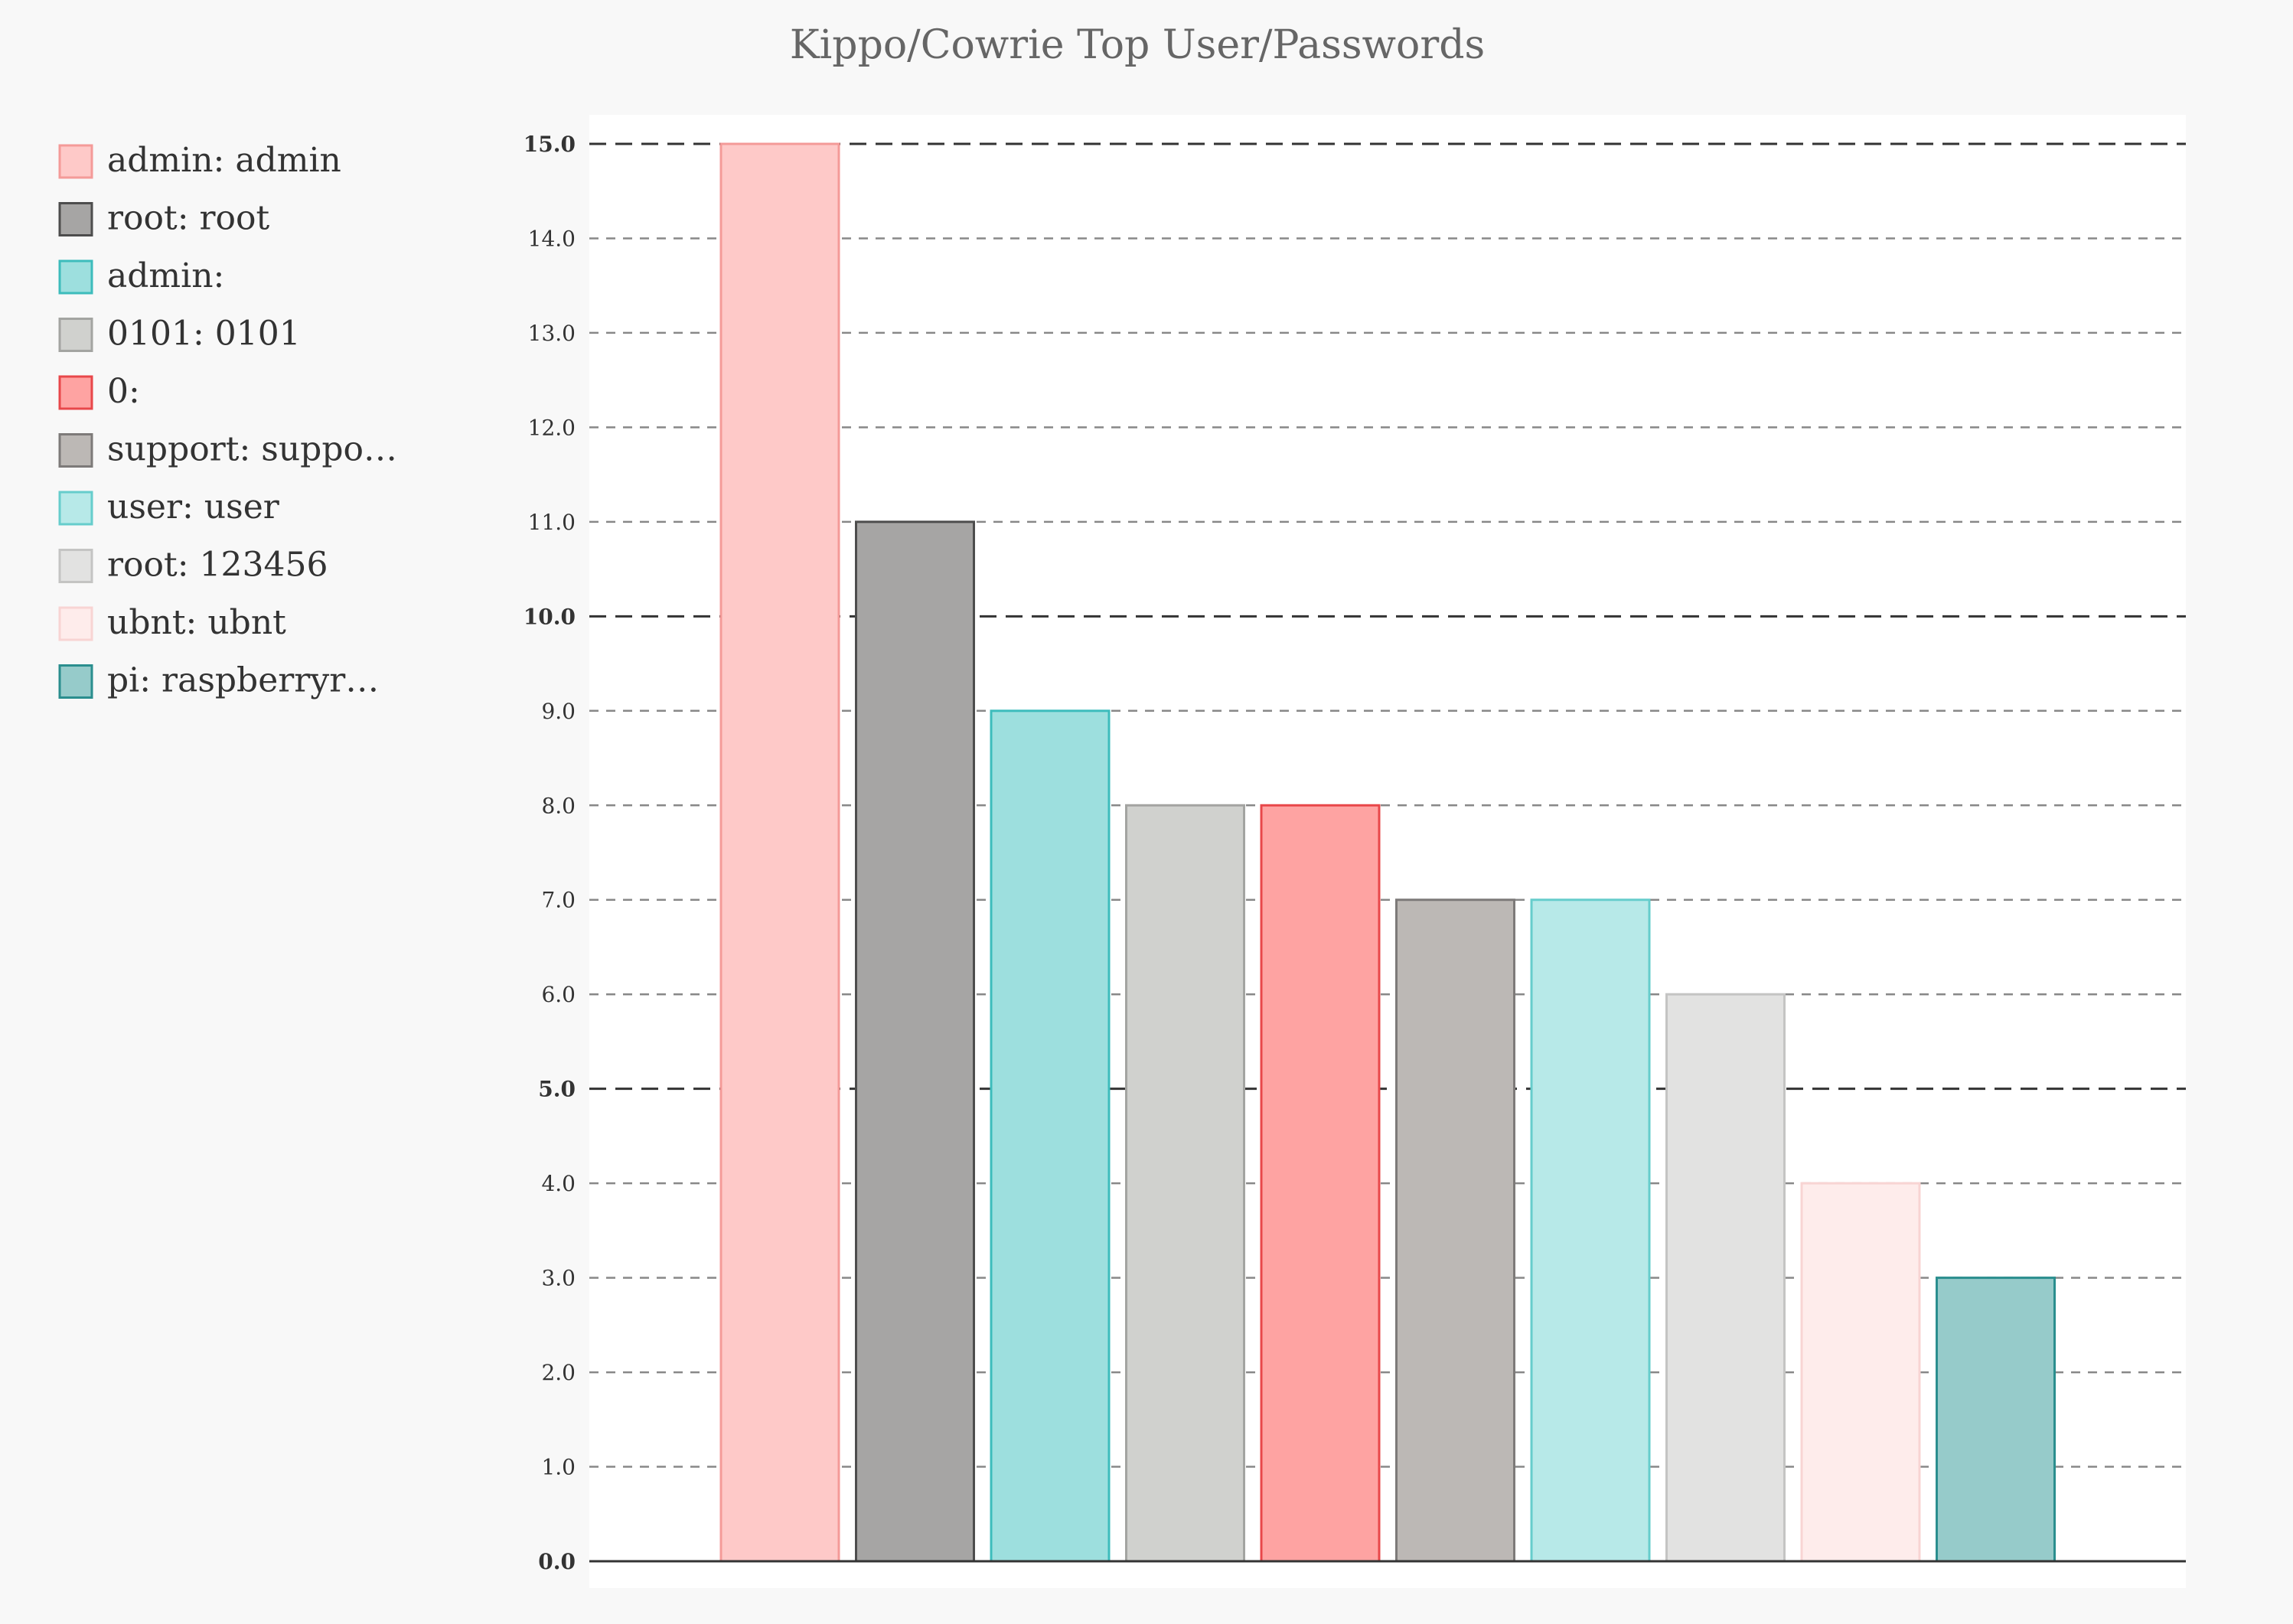  Describe the element at coordinates (558, 994) in the screenshot. I see `y-tick-label: 6.0` at that location.